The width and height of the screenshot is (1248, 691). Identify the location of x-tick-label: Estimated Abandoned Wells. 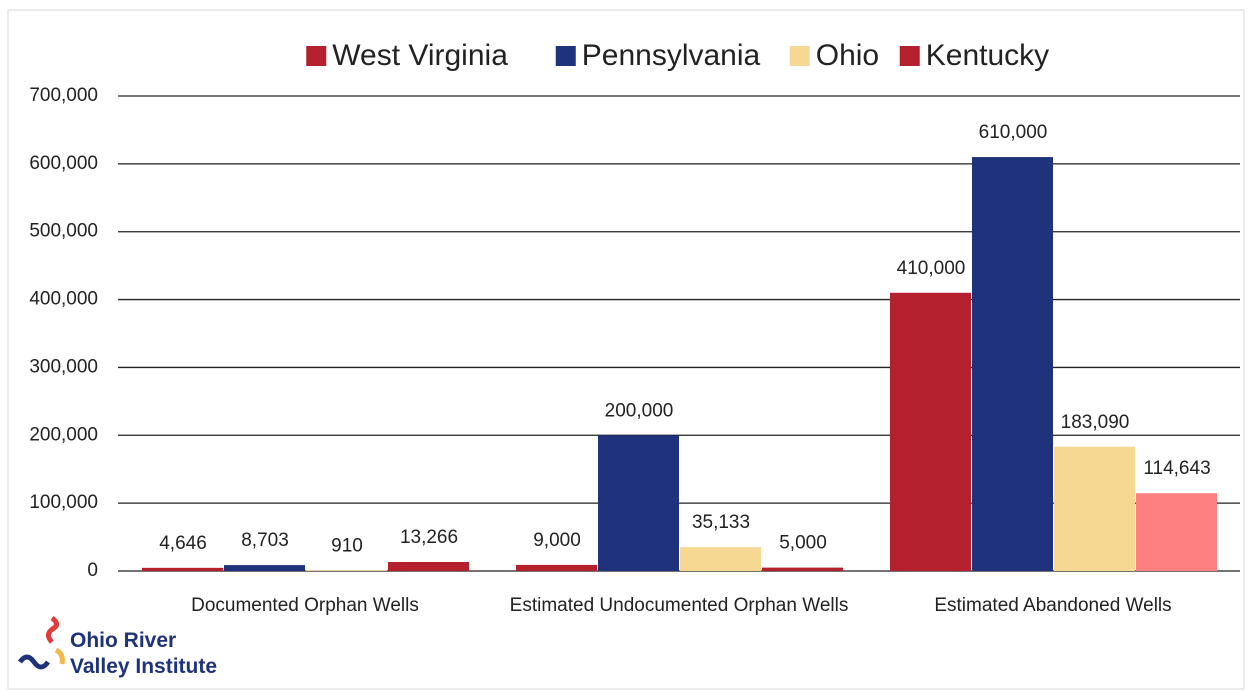
(1053, 605).